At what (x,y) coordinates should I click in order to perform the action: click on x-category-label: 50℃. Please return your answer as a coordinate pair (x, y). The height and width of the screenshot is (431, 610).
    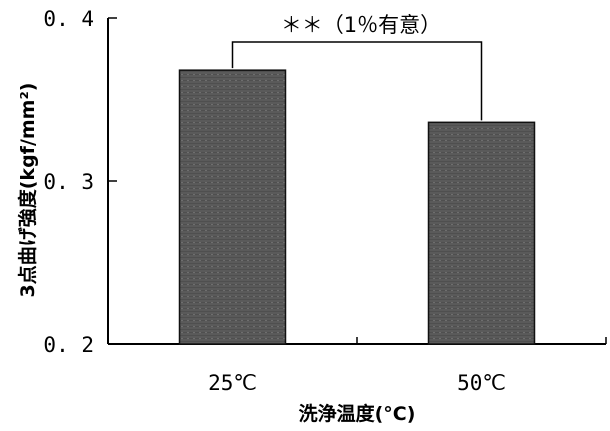
    Looking at the image, I should click on (481, 383).